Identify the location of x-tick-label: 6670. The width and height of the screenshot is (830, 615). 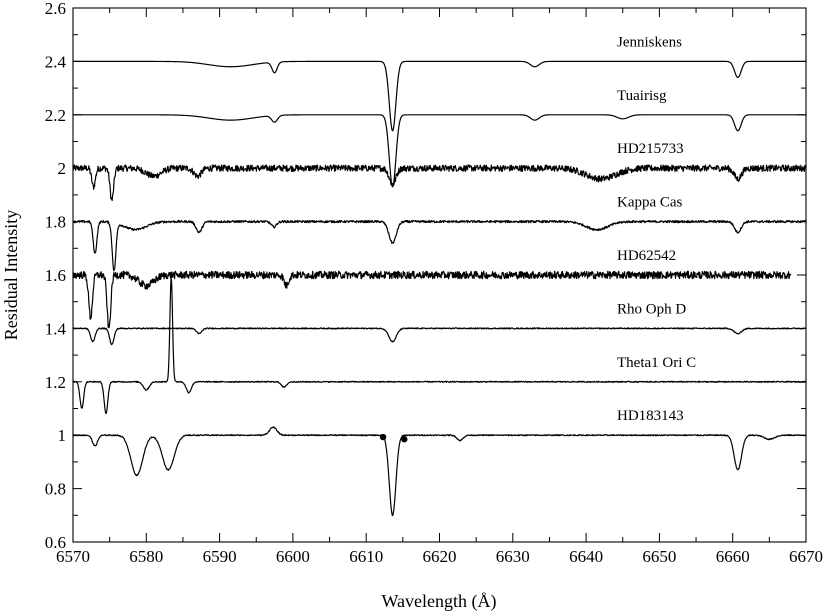
(806, 556).